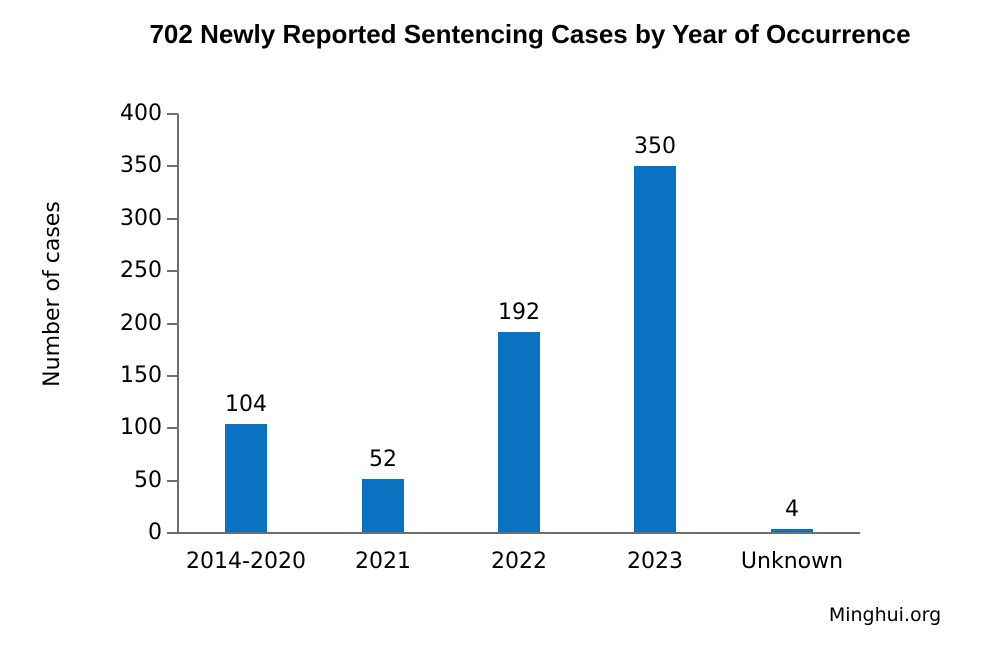 Image resolution: width=1000 pixels, height=653 pixels. What do you see at coordinates (246, 561) in the screenshot?
I see `x-category-label: 2014-2020` at bounding box center [246, 561].